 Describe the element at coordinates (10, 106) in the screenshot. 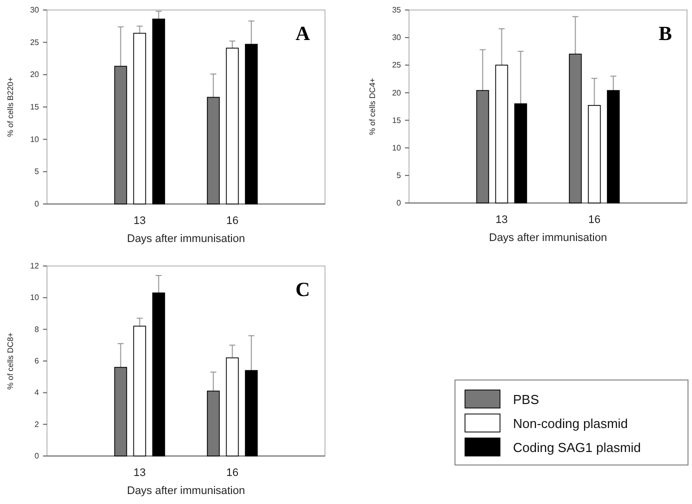

I see `y-axis-title: % of cells B220+` at that location.